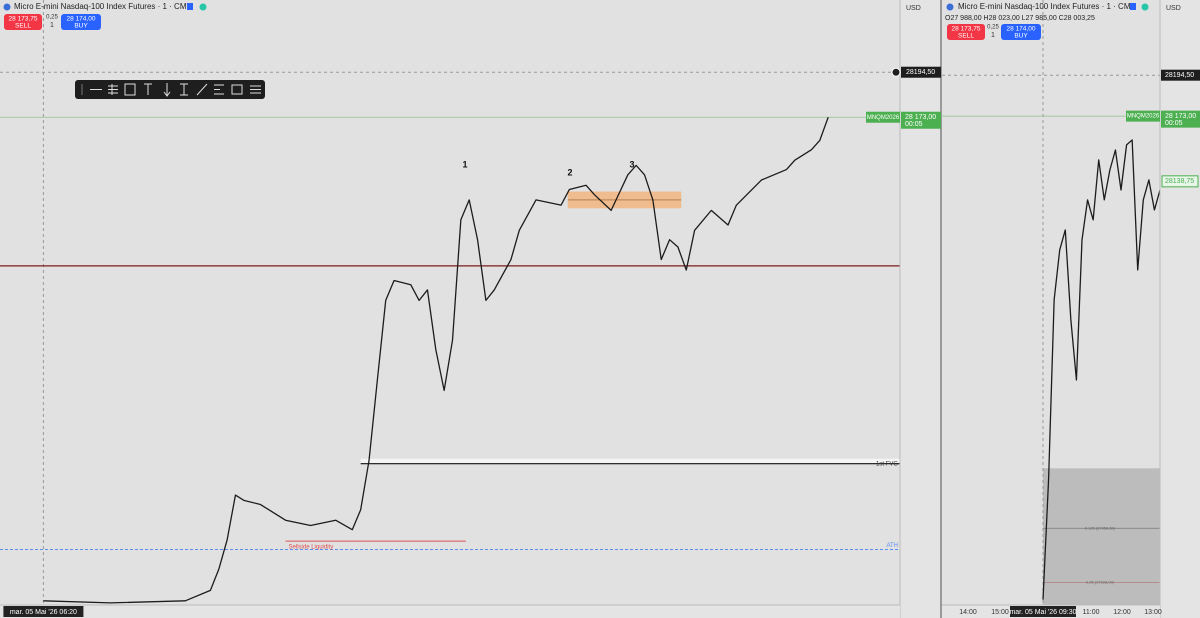 This screenshot has height=618, width=1200. What do you see at coordinates (896, 72) in the screenshot?
I see `crosshair-plus` at bounding box center [896, 72].